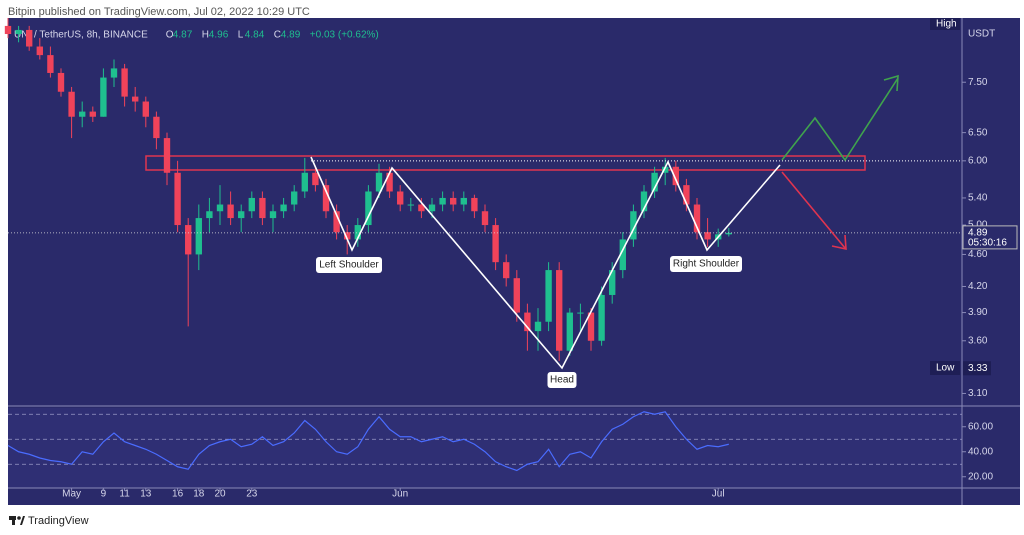 Image resolution: width=1024 pixels, height=535 pixels. Describe the element at coordinates (839, 242) in the screenshot. I see `bearish-arrowhead` at that location.